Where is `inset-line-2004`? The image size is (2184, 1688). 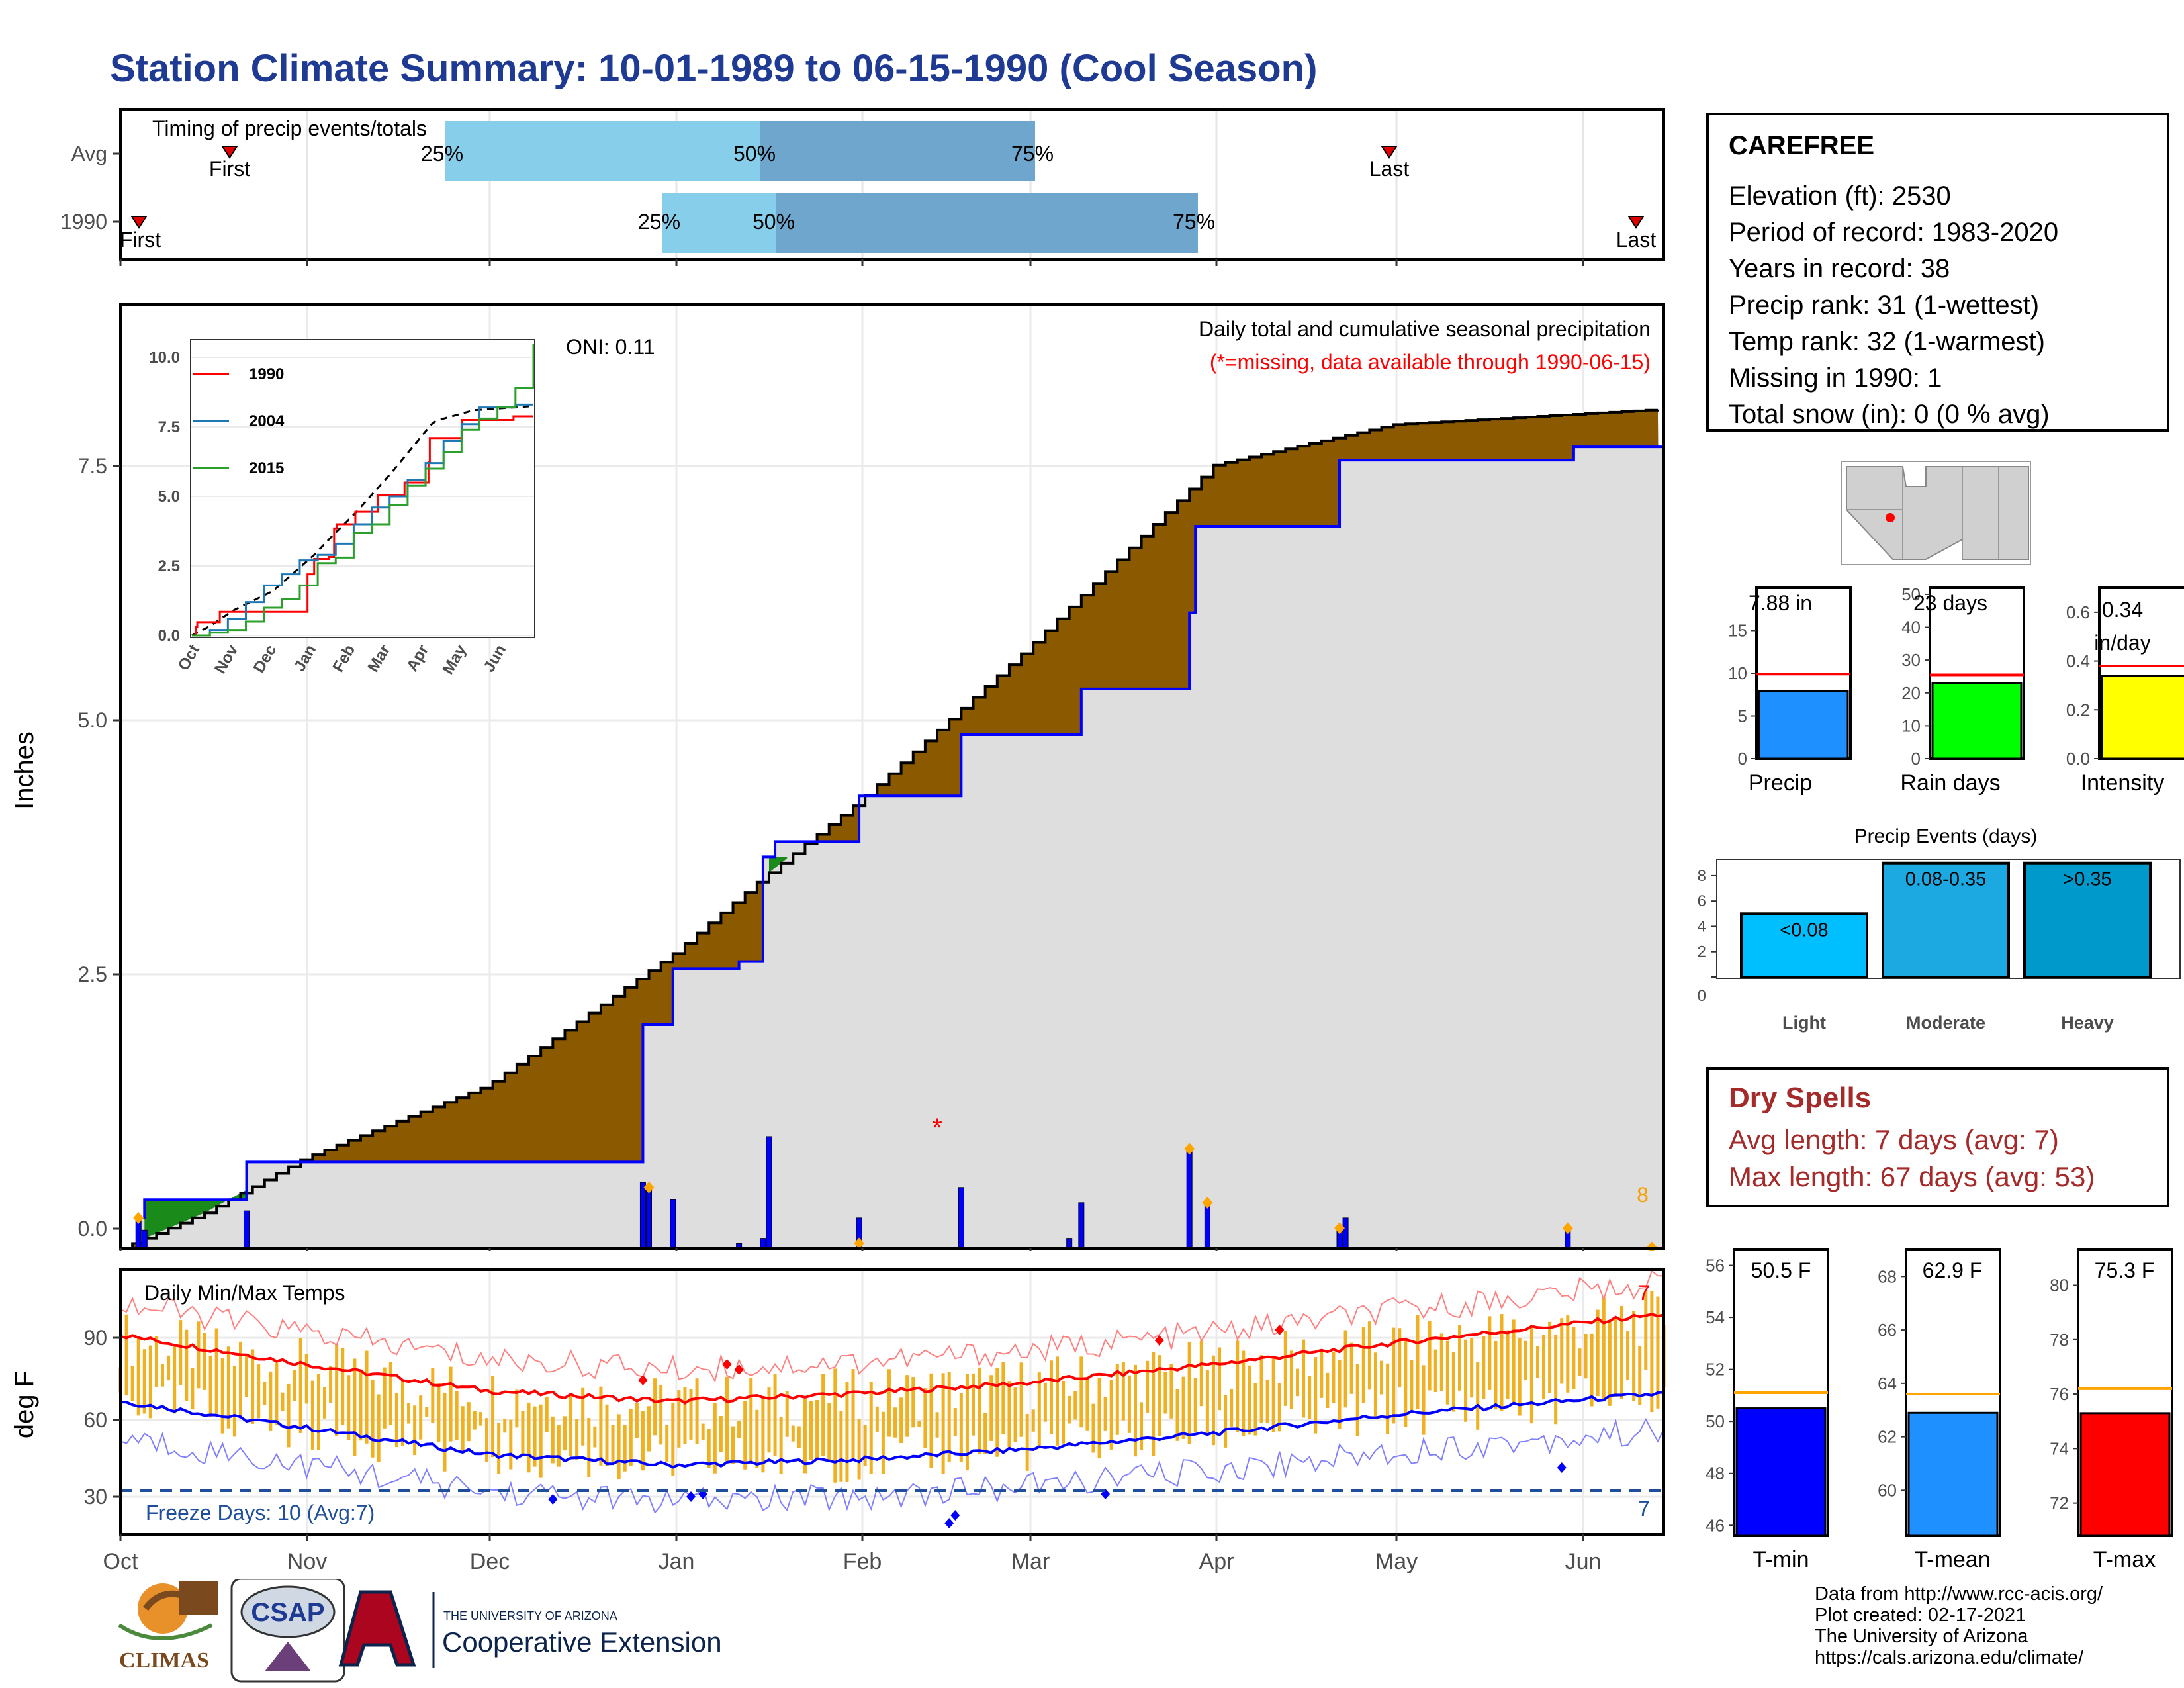 inset-line-2004 is located at coordinates (363, 520).